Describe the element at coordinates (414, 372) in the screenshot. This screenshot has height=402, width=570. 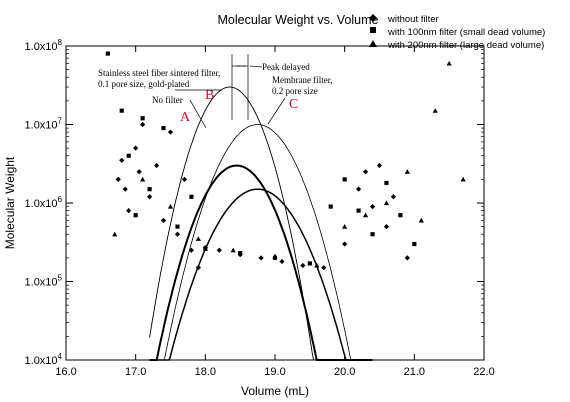
I see `x-tick-label: 21.0` at that location.